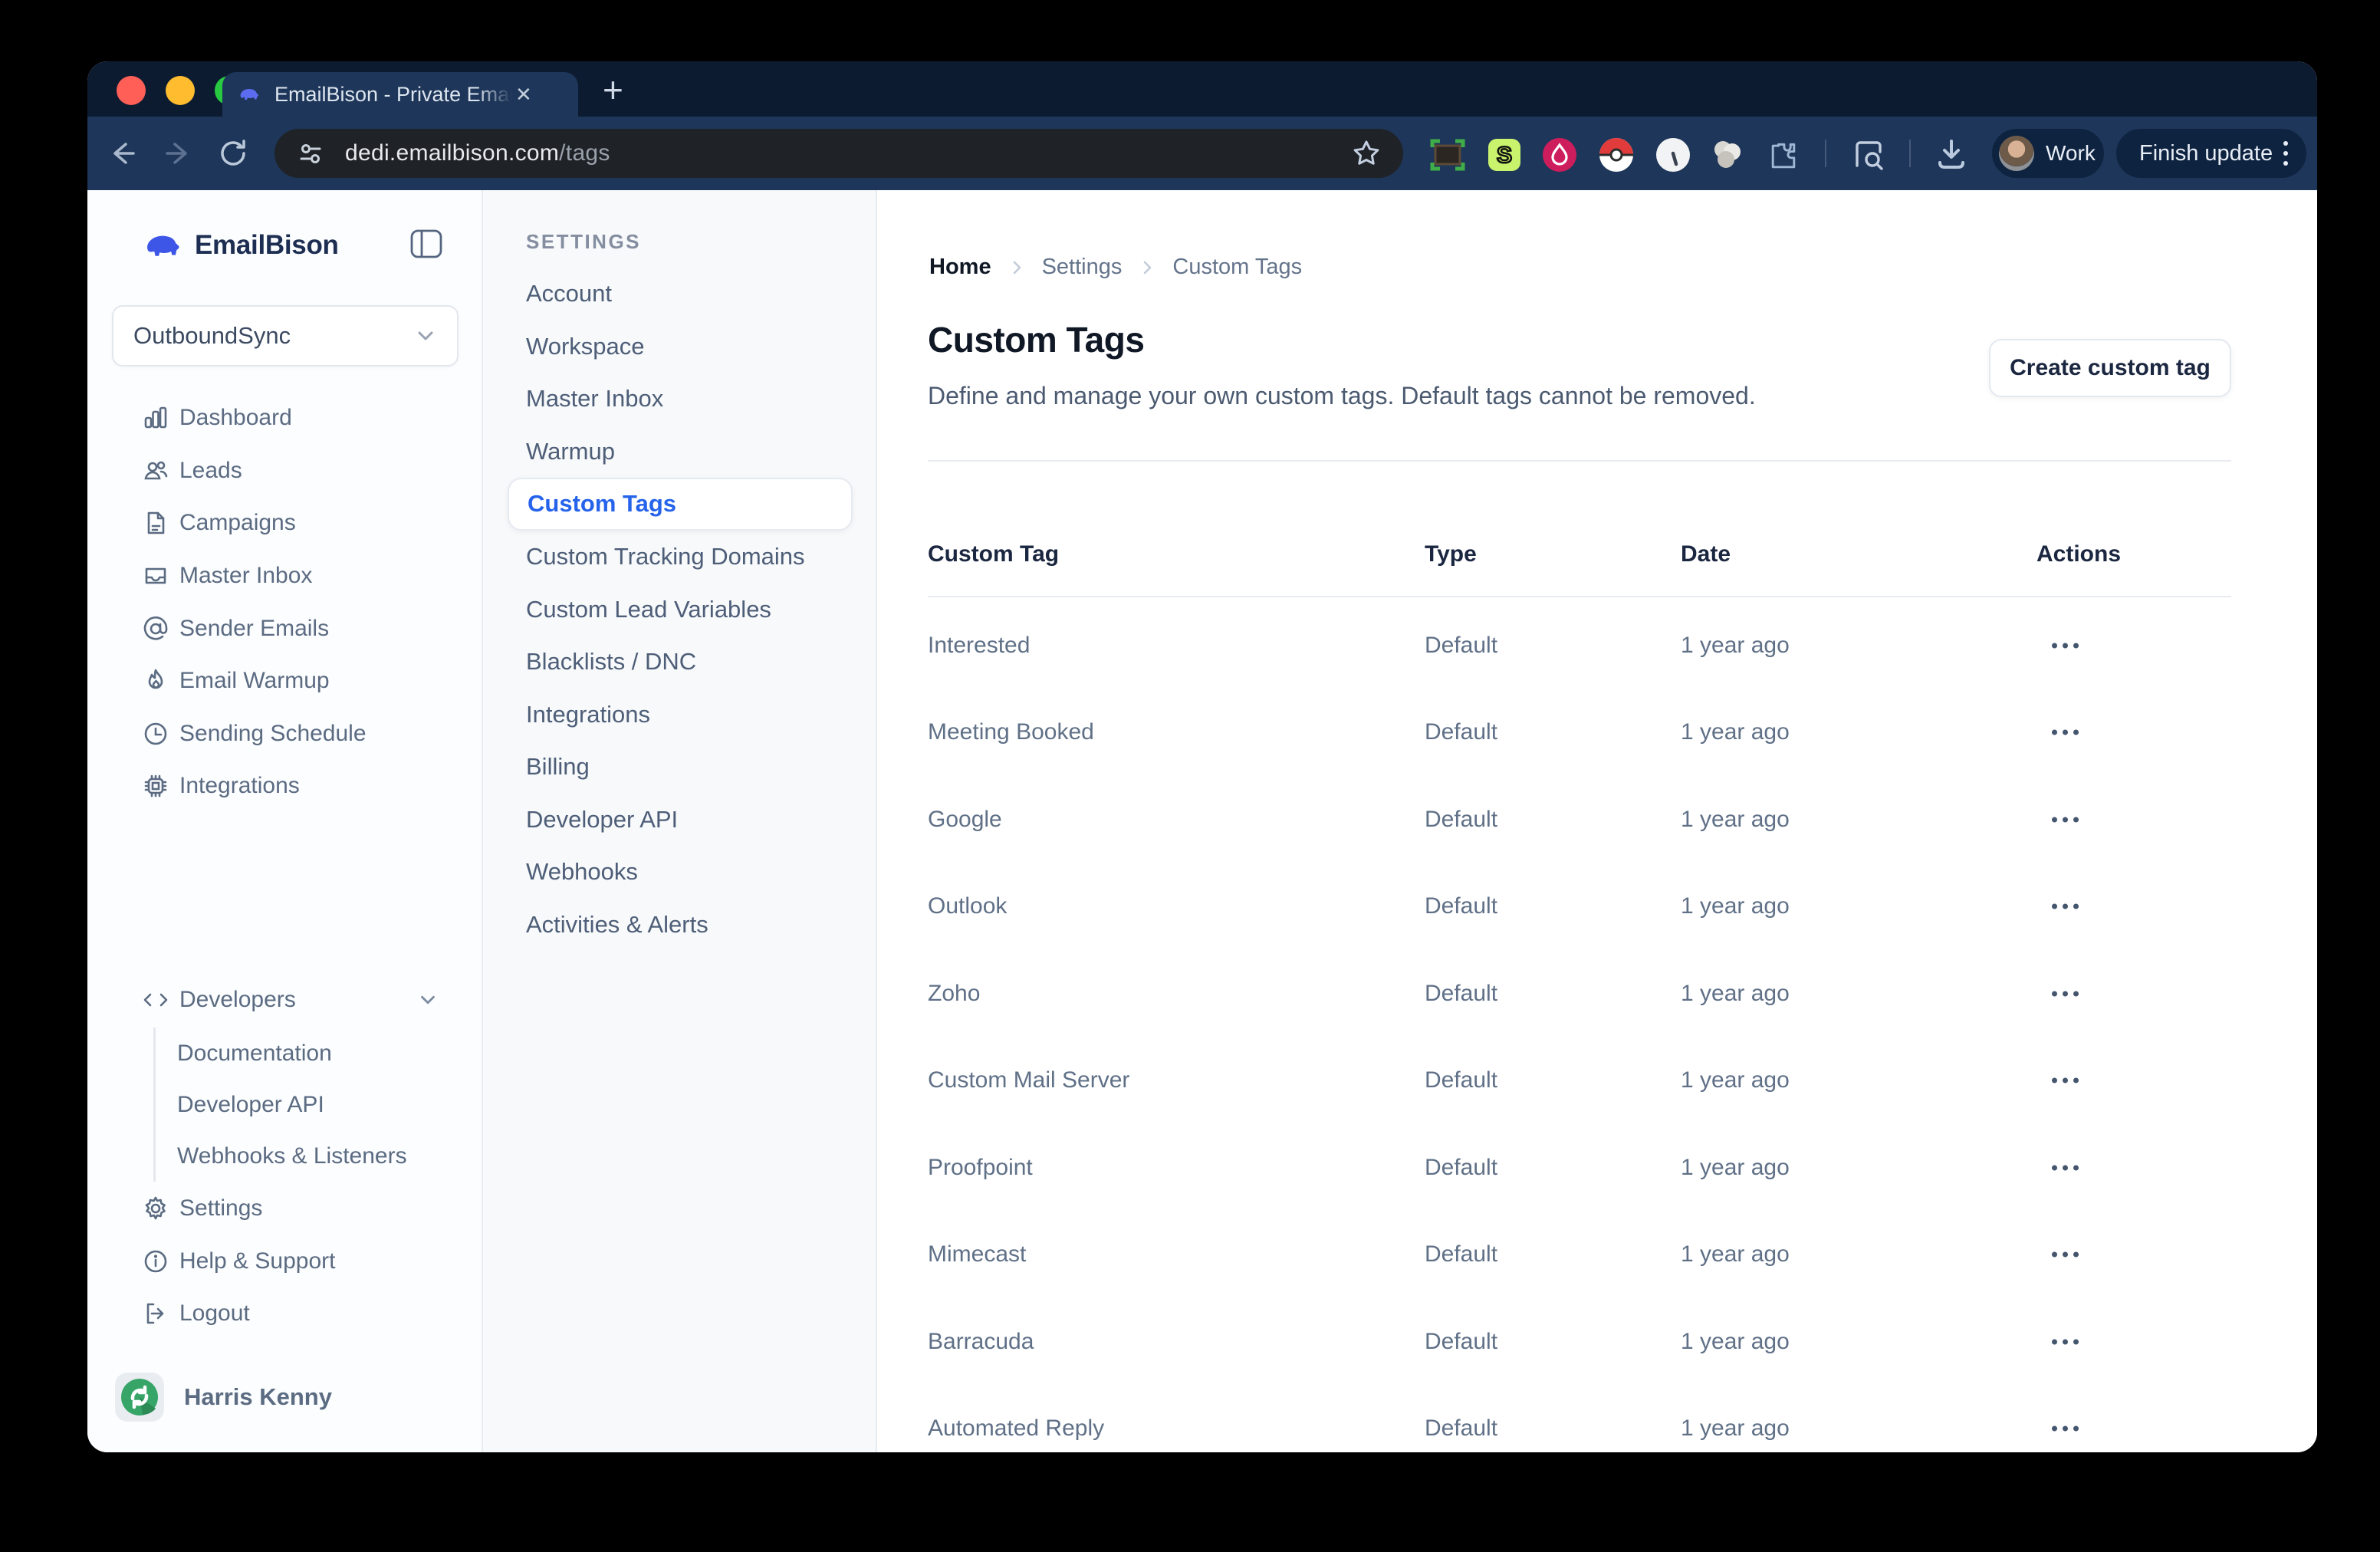 The height and width of the screenshot is (1552, 2380). I want to click on drop-extension-icon, so click(1560, 154).